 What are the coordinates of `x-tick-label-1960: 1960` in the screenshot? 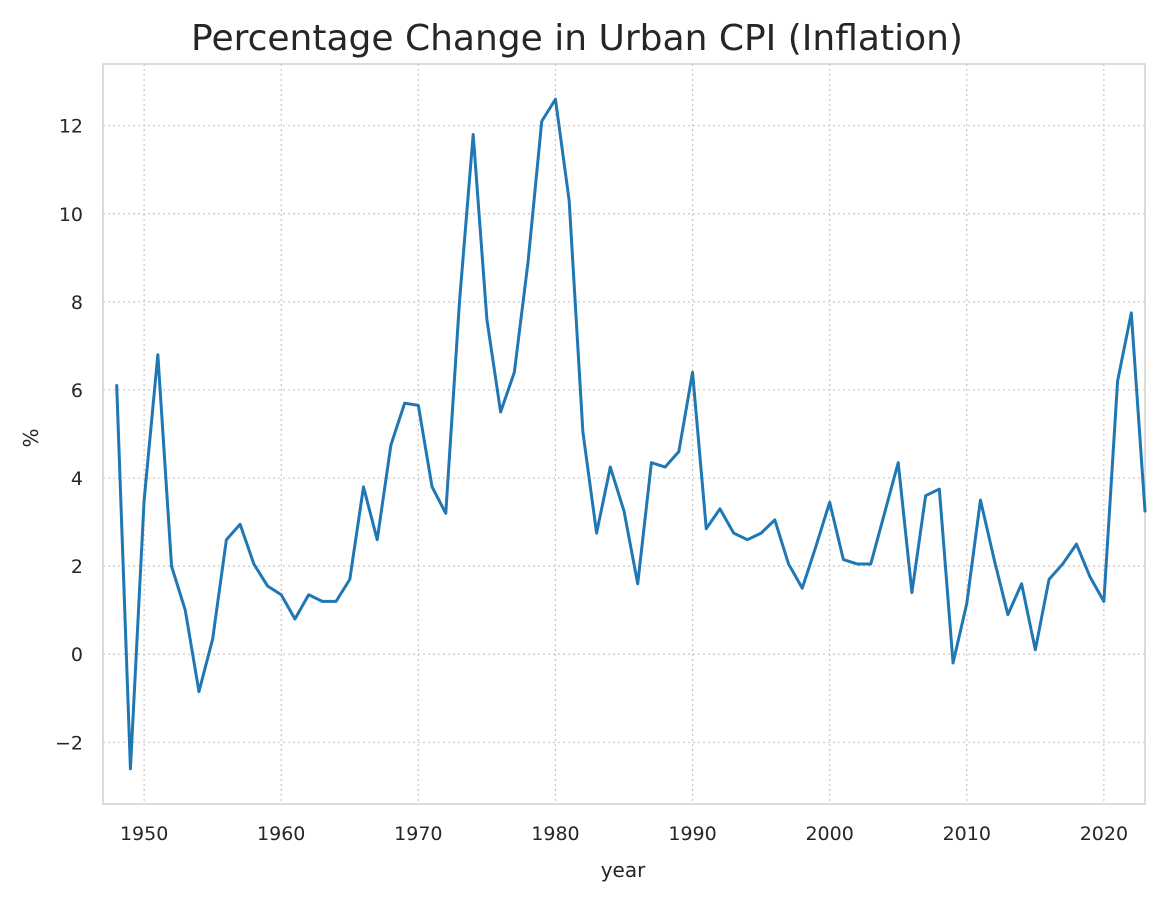 It's located at (281, 834).